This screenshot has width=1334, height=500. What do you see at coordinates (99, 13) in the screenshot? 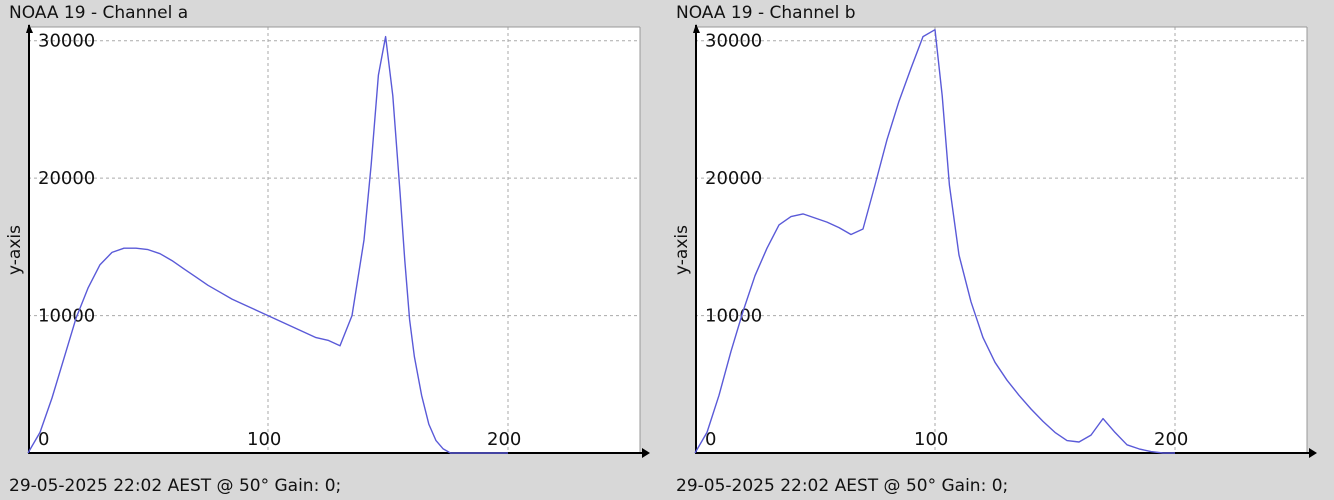
I see `chart-title: NOAA 19 - Channel a` at bounding box center [99, 13].